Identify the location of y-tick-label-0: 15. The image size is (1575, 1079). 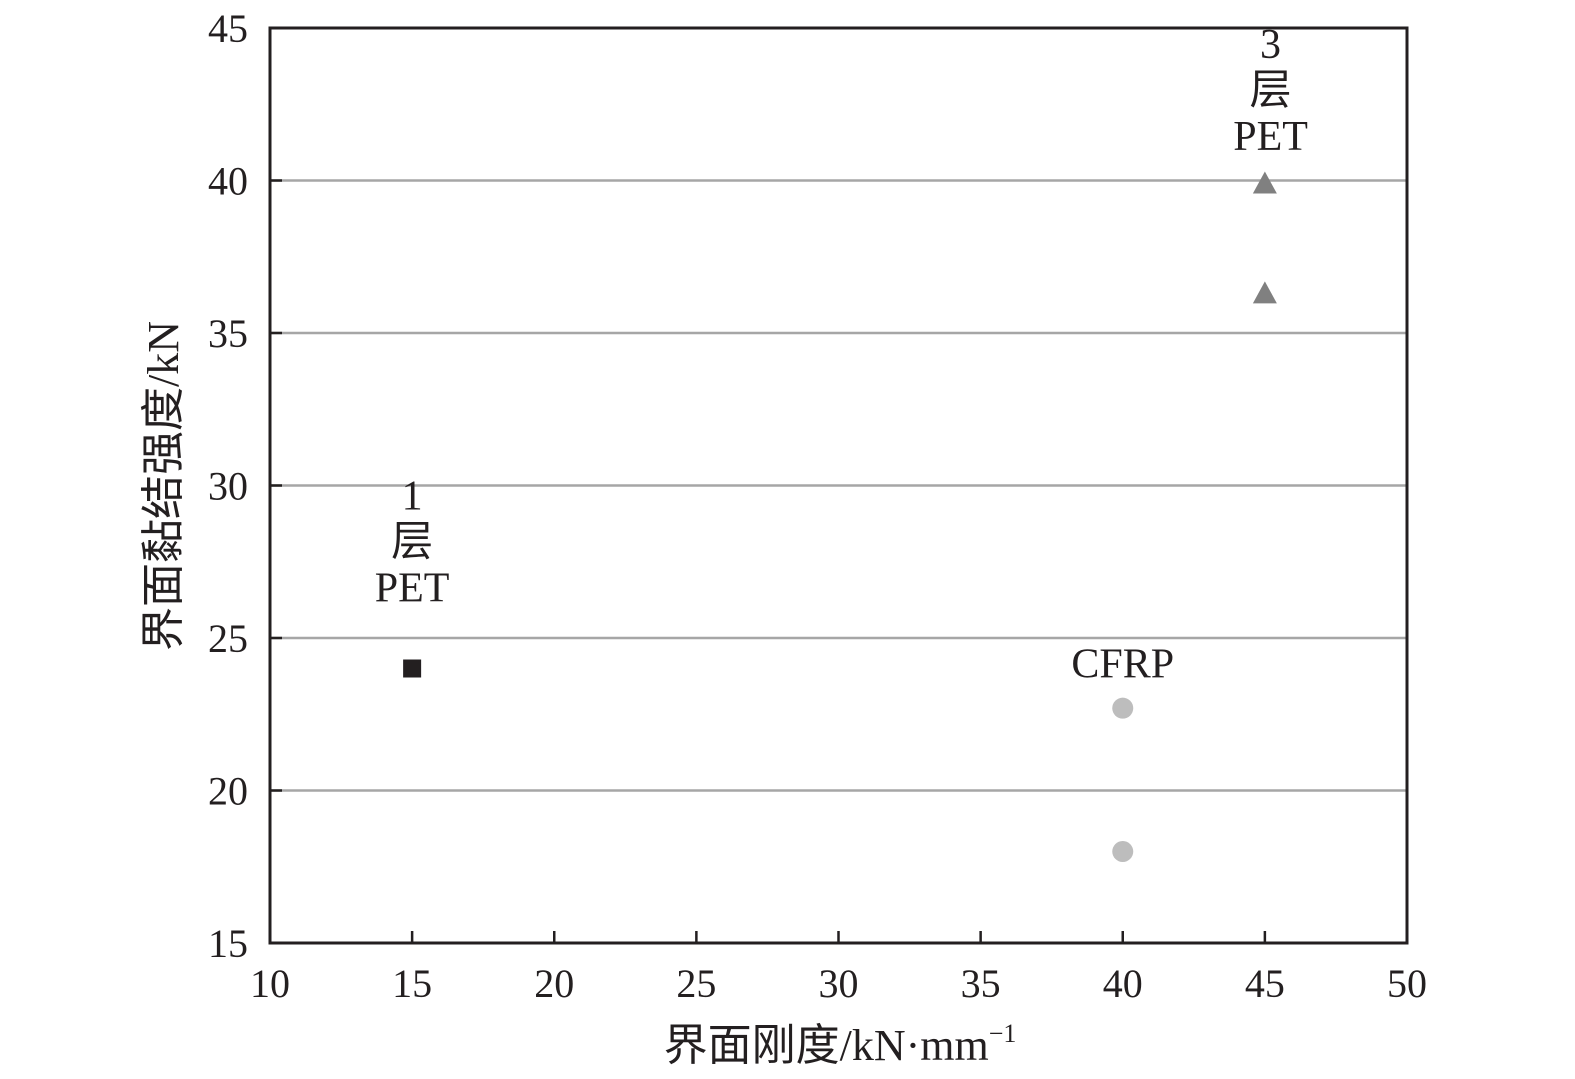
(228, 943).